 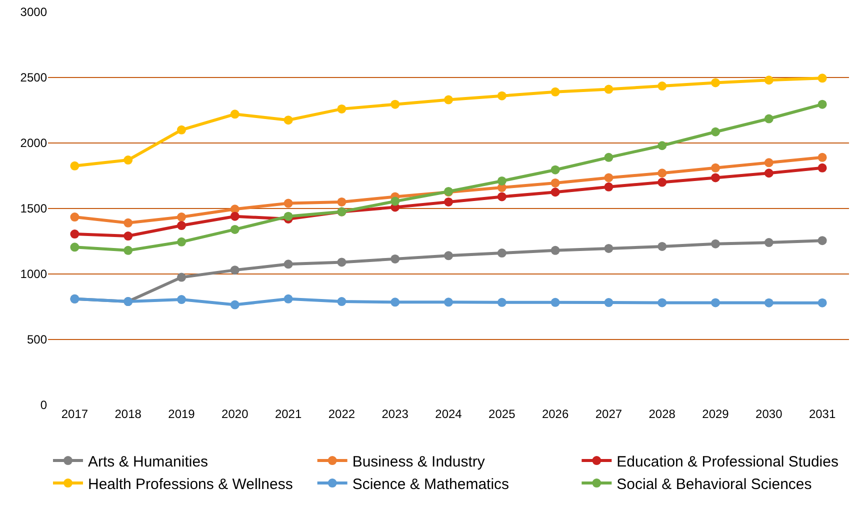 What do you see at coordinates (37, 339) in the screenshot?
I see `y-tick-label: 500` at bounding box center [37, 339].